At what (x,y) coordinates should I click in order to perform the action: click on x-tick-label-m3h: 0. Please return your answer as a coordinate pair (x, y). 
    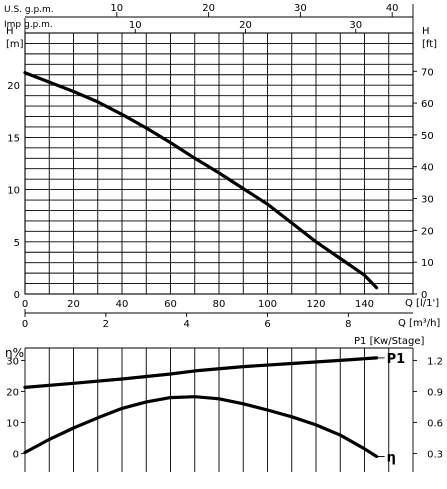
    Looking at the image, I should click on (25, 324).